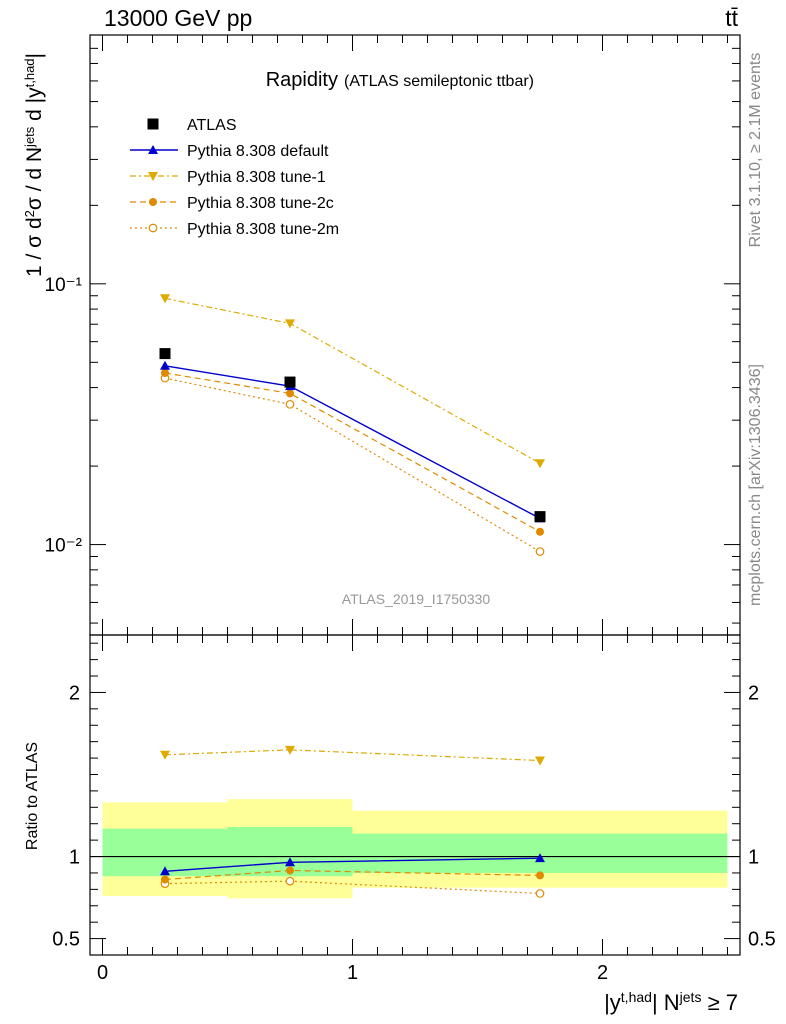 The height and width of the screenshot is (1024, 786). What do you see at coordinates (302, 80) in the screenshot?
I see `plot-title: Rapidity` at bounding box center [302, 80].